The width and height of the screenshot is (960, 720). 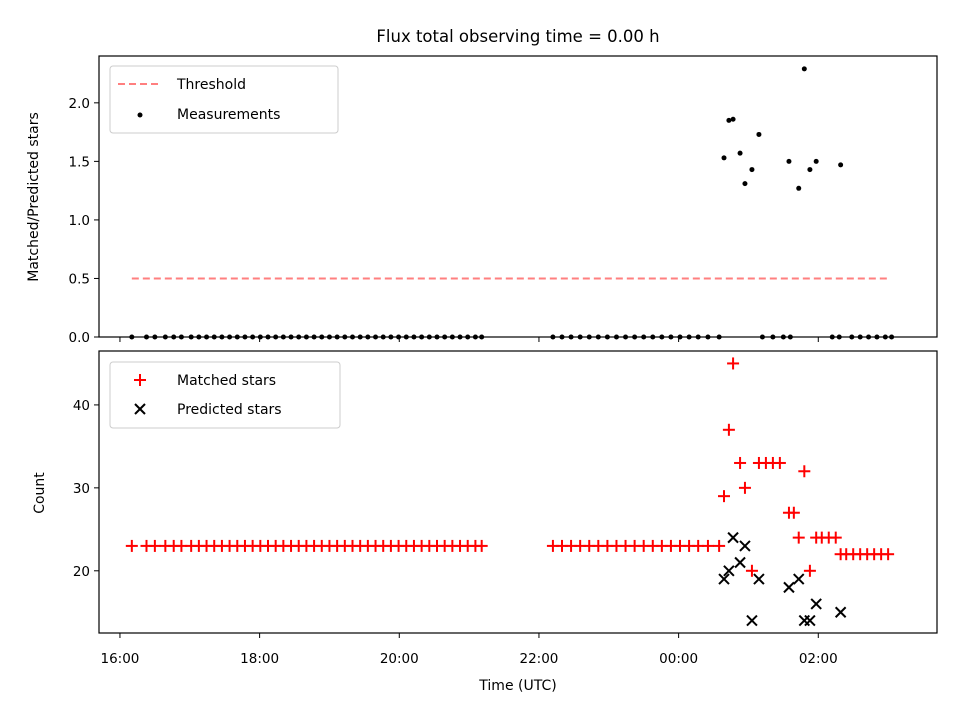 What do you see at coordinates (79, 221) in the screenshot?
I see `top-y-tick-label: 1.0` at bounding box center [79, 221].